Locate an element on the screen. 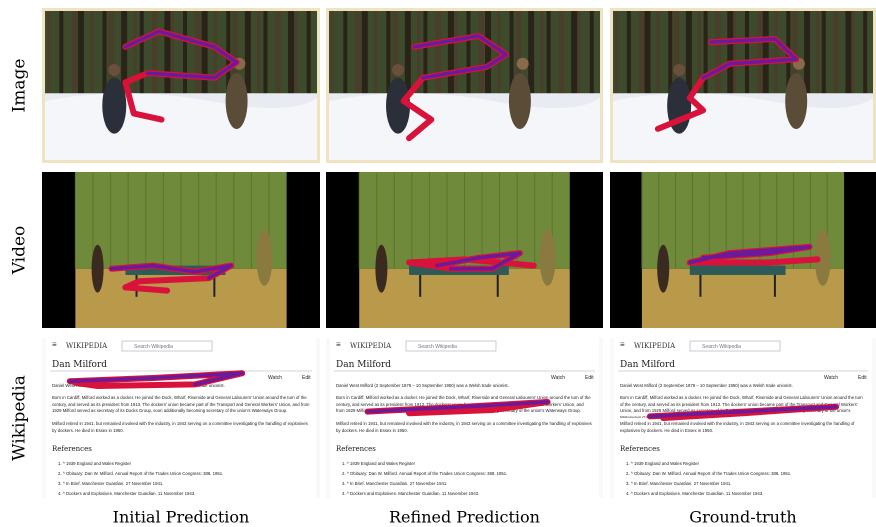  column-label: Ground-truth is located at coordinates (742, 517).